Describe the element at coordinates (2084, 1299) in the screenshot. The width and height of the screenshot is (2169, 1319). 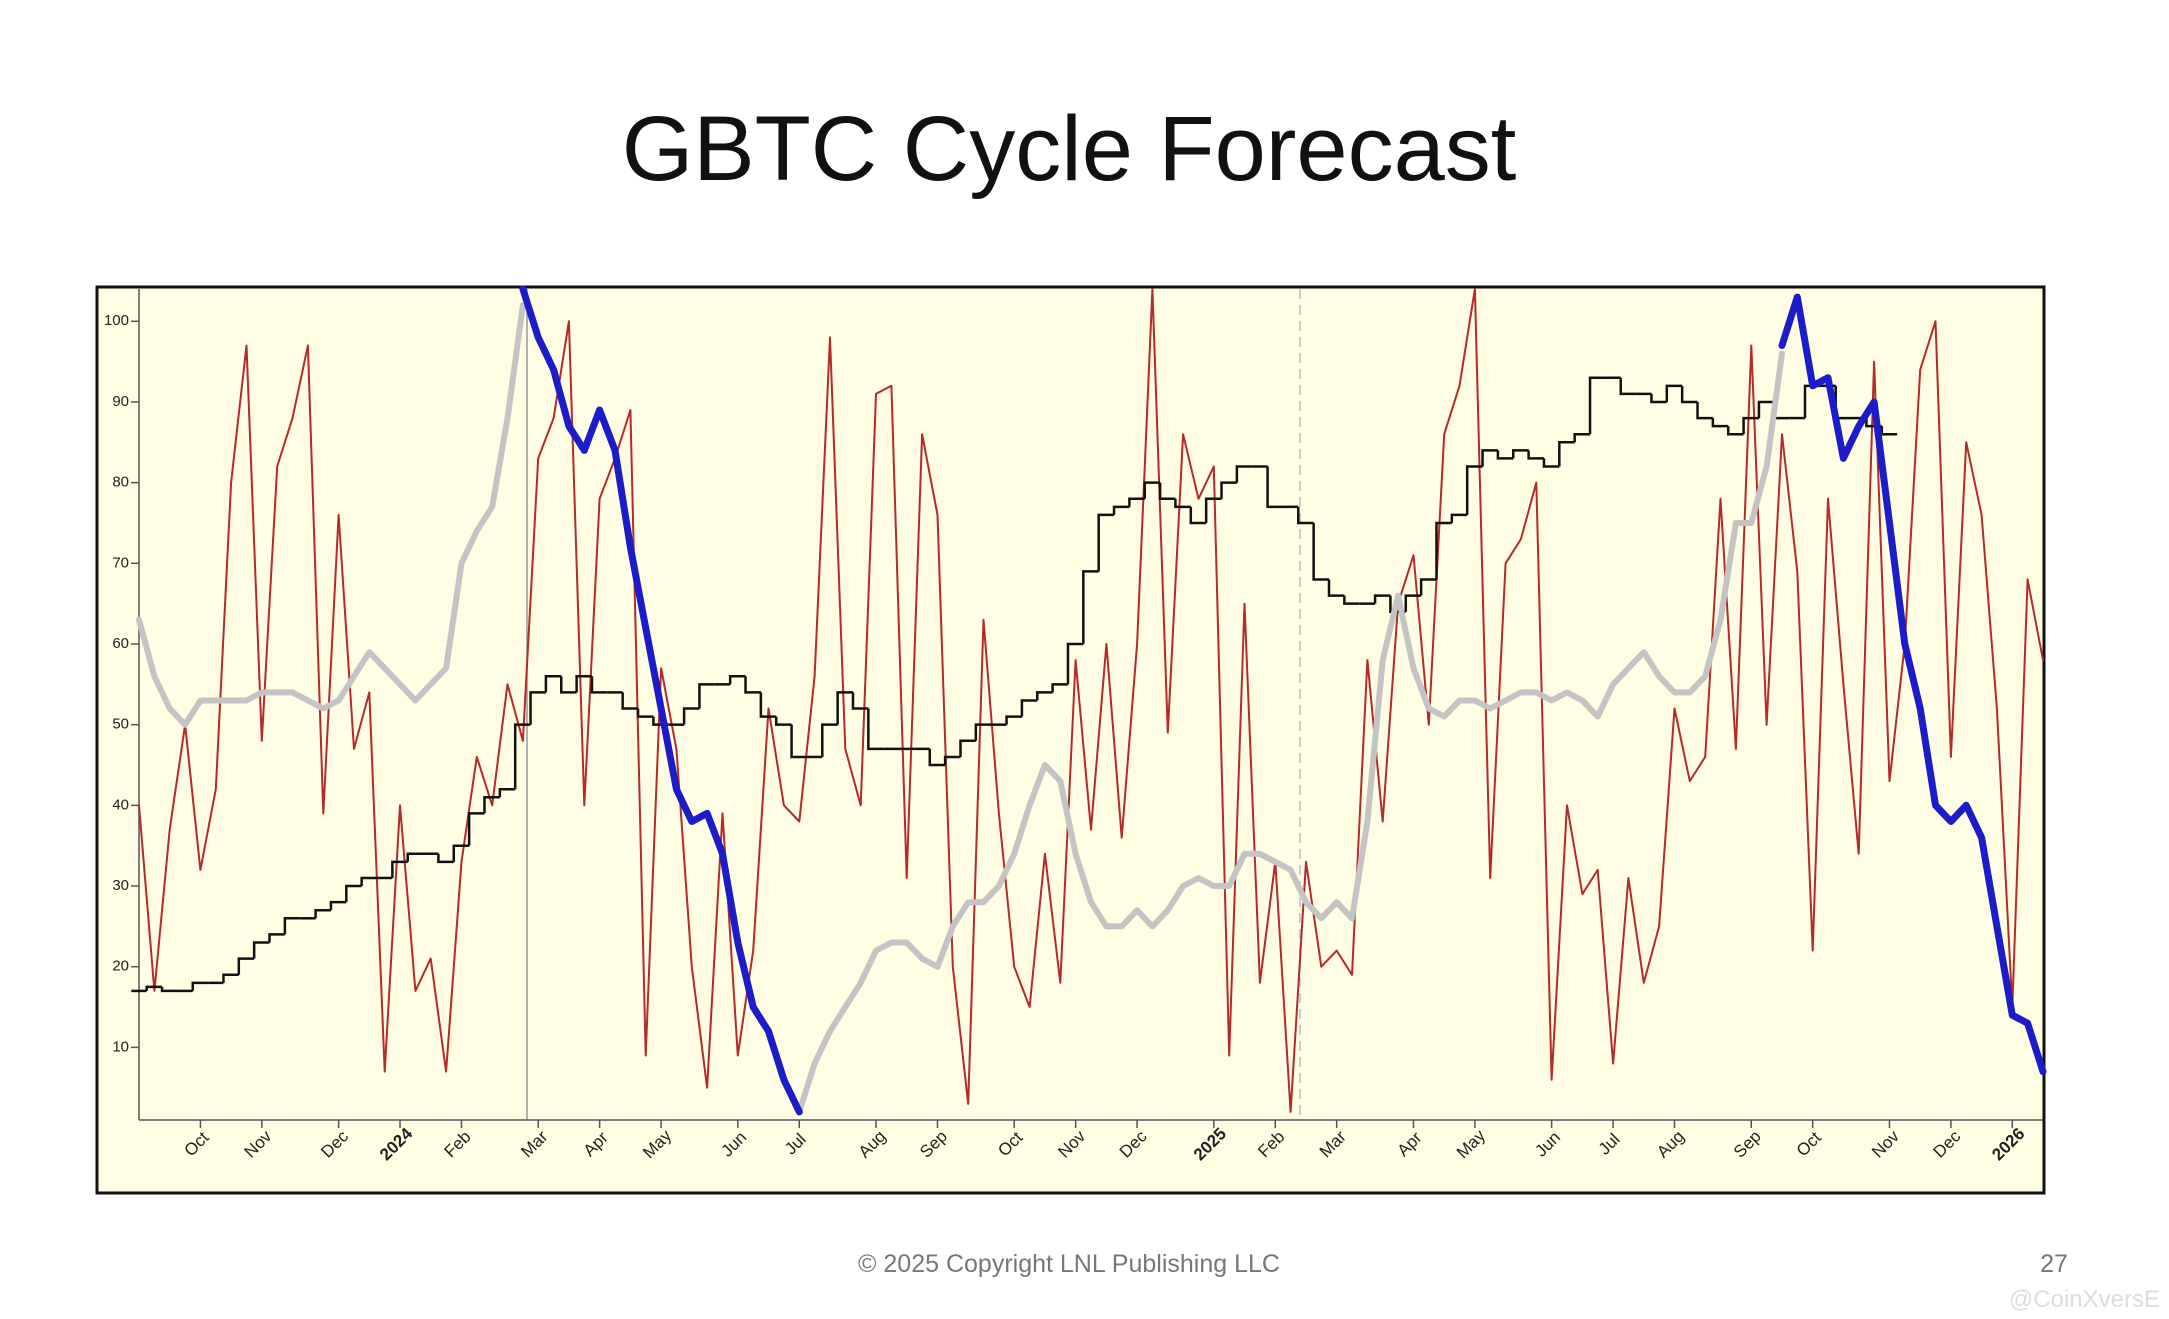
I see `watermark: @CoinXversE` at that location.